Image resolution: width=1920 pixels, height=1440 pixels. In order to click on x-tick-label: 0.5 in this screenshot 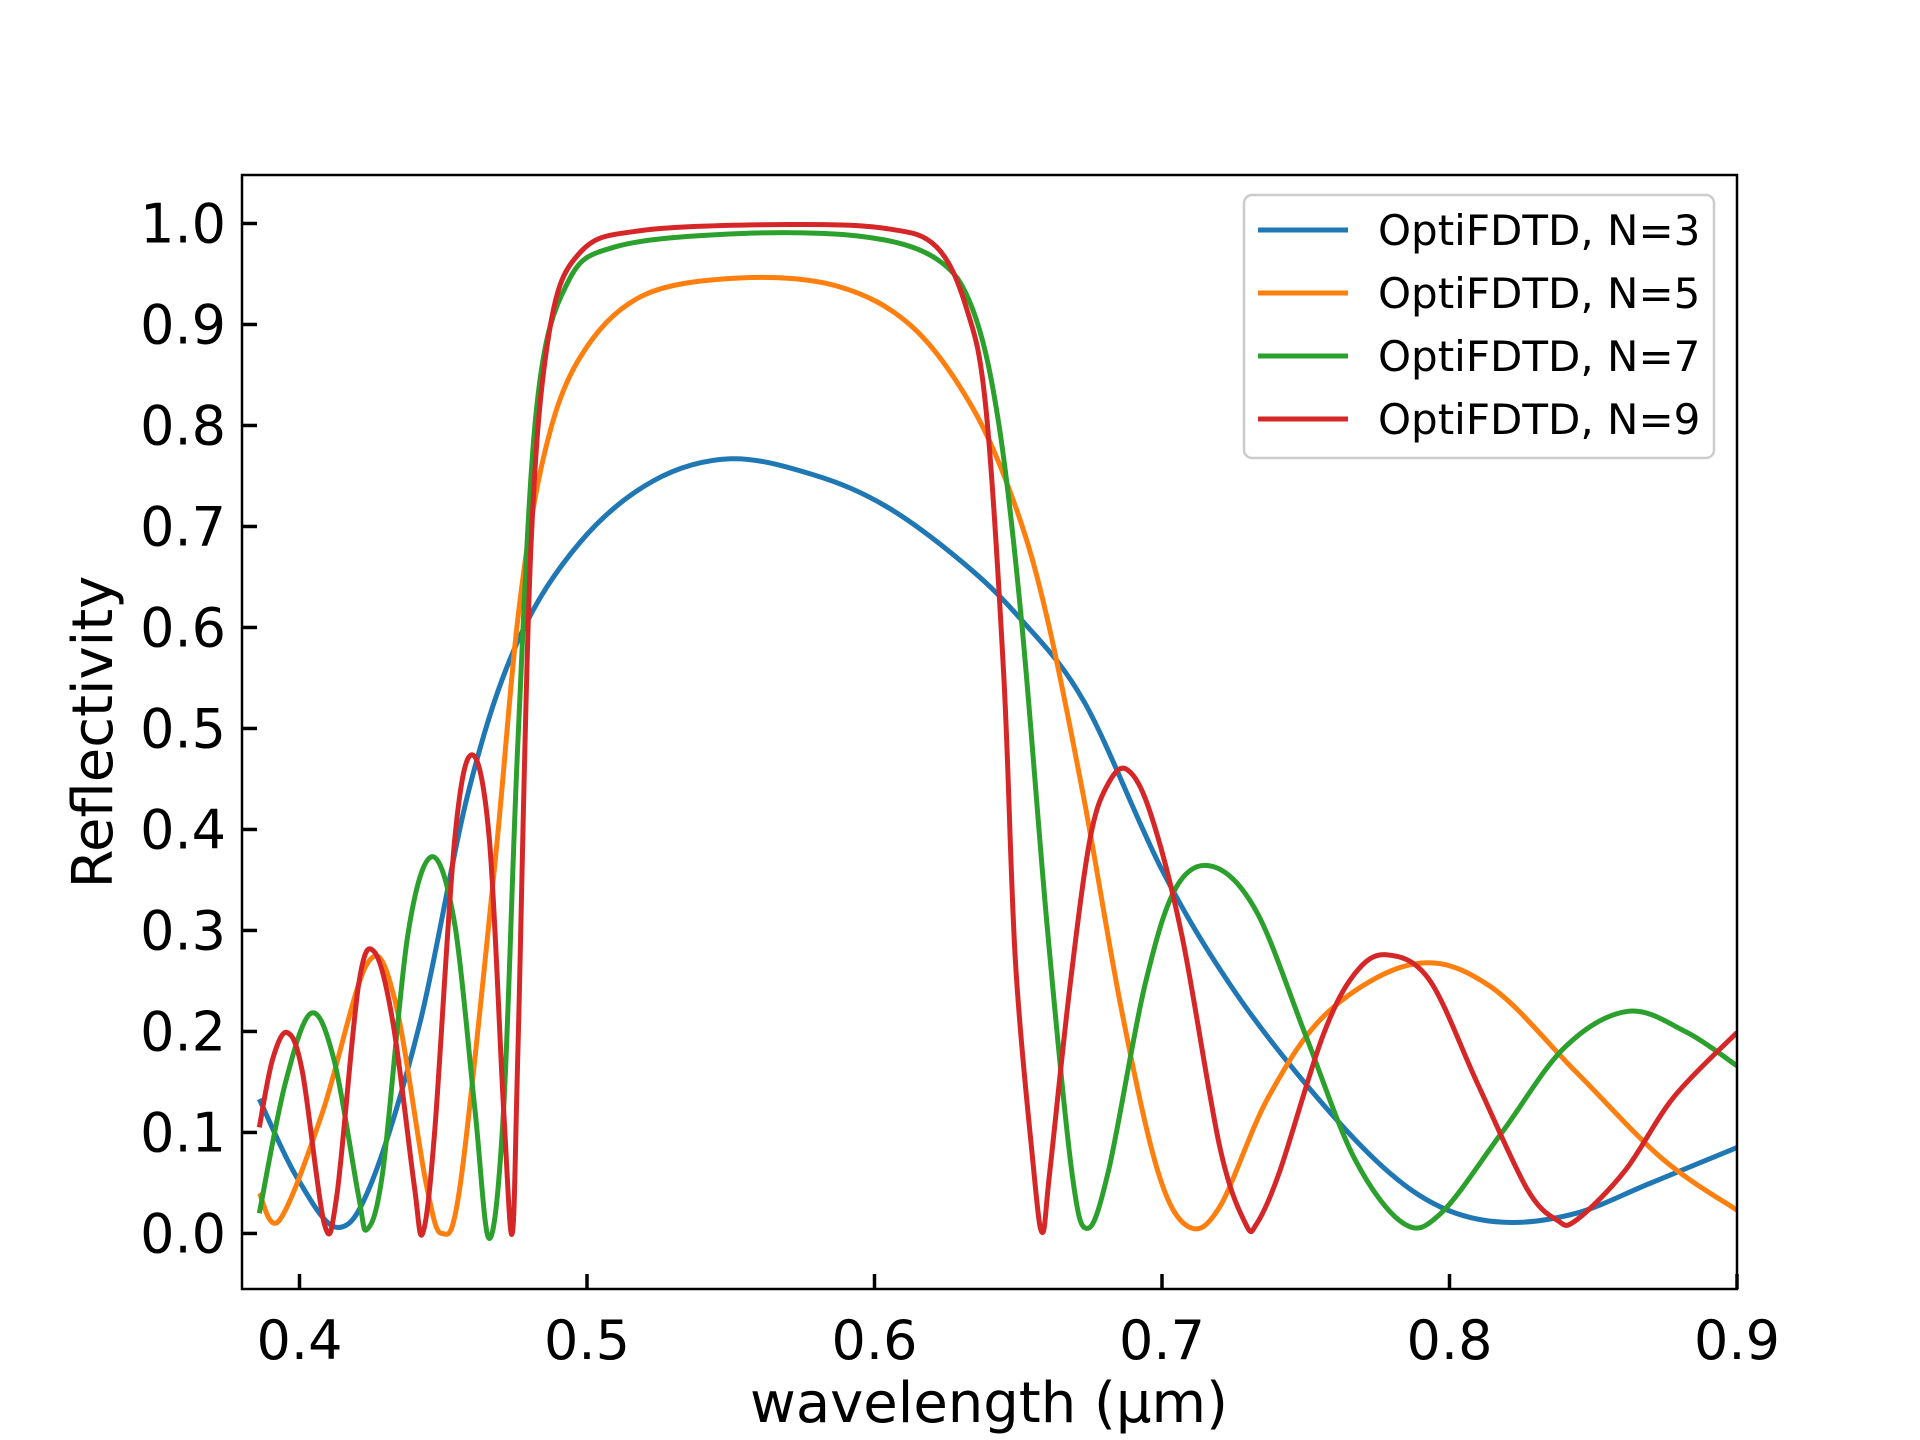, I will do `click(587, 1340)`.